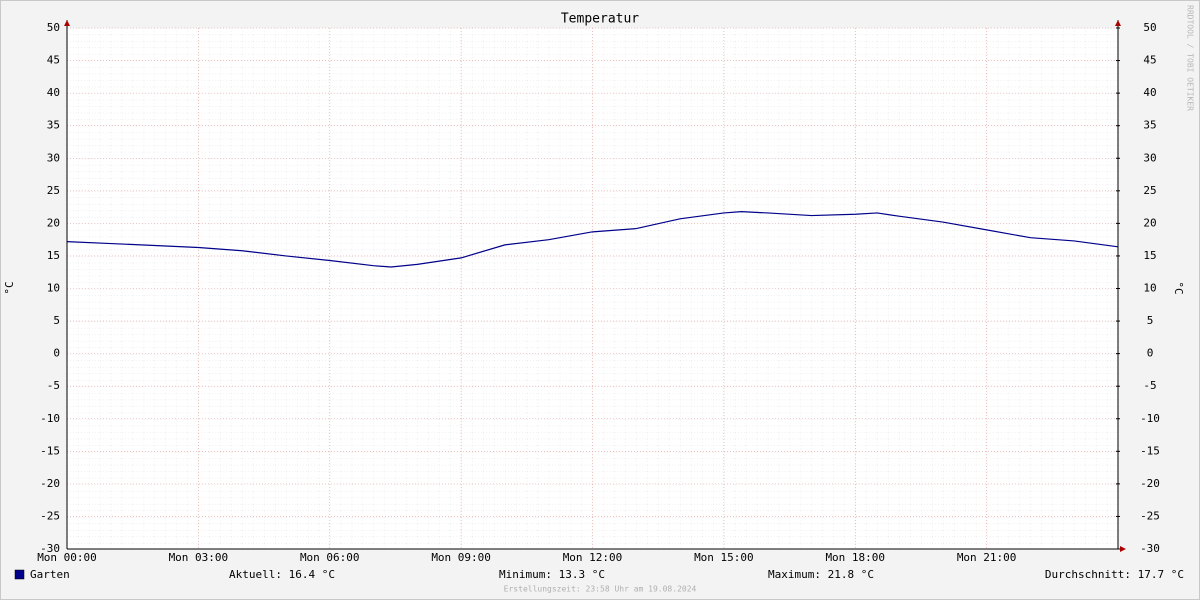  I want to click on legend-label: Garten, so click(50, 574).